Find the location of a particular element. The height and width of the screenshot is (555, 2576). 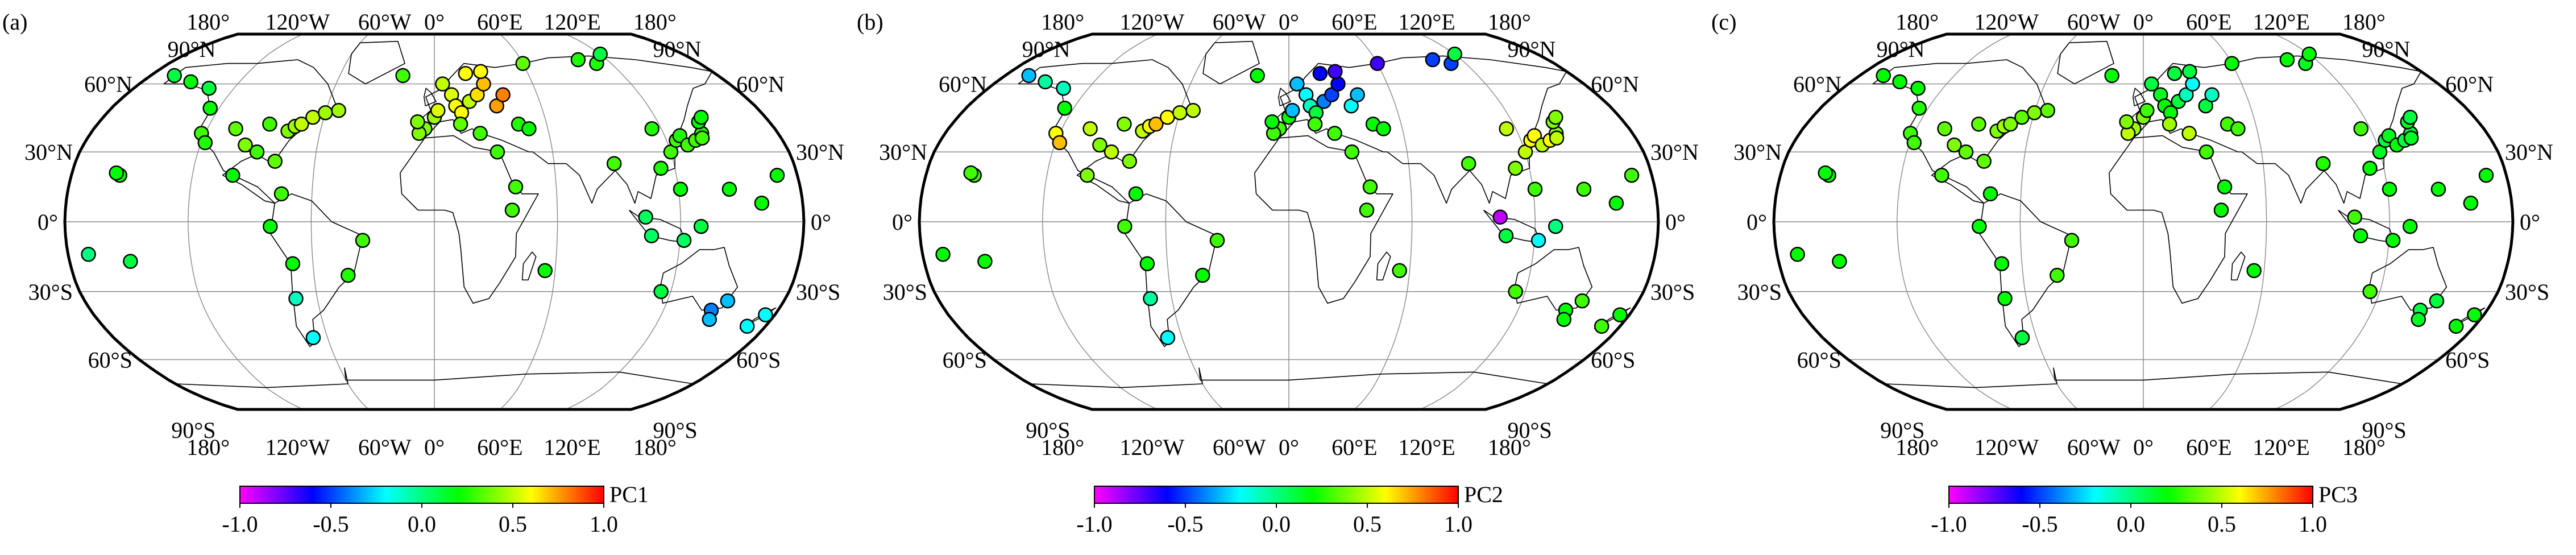

lat-label-left: 0° is located at coordinates (48, 222).